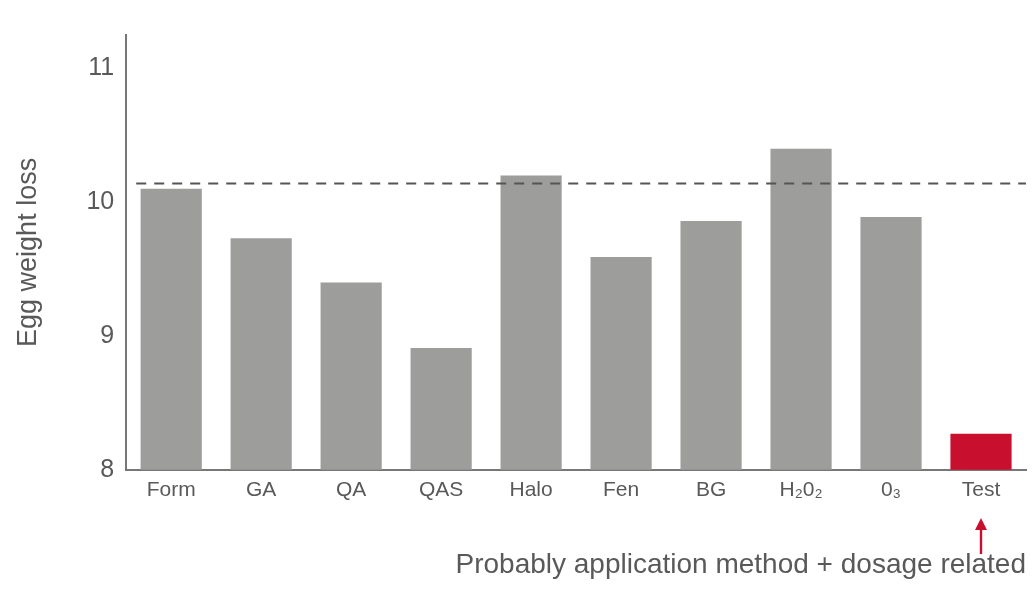  What do you see at coordinates (26, 252) in the screenshot?
I see `y-axis-title: Egg weight loss` at bounding box center [26, 252].